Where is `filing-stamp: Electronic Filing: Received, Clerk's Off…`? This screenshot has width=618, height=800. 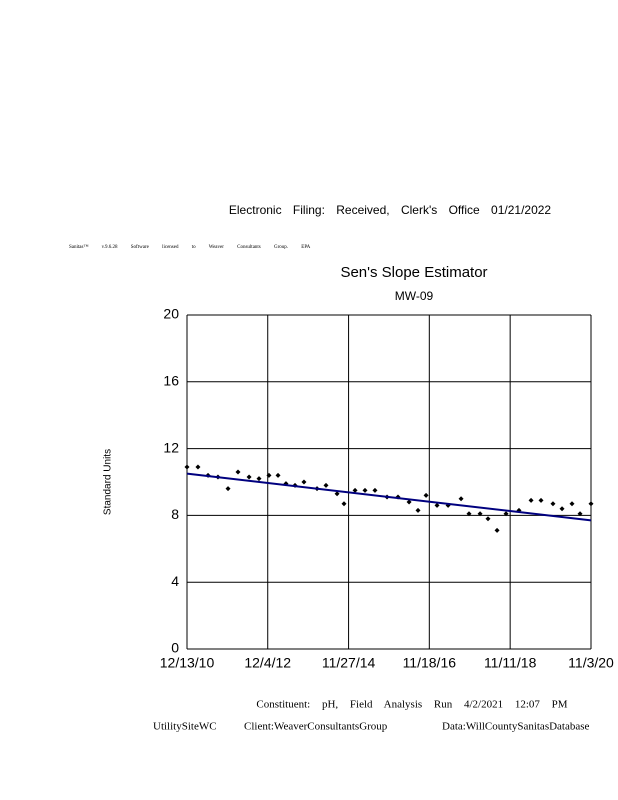
filing-stamp: Electronic Filing: Received, Clerk's Off… is located at coordinates (390, 210).